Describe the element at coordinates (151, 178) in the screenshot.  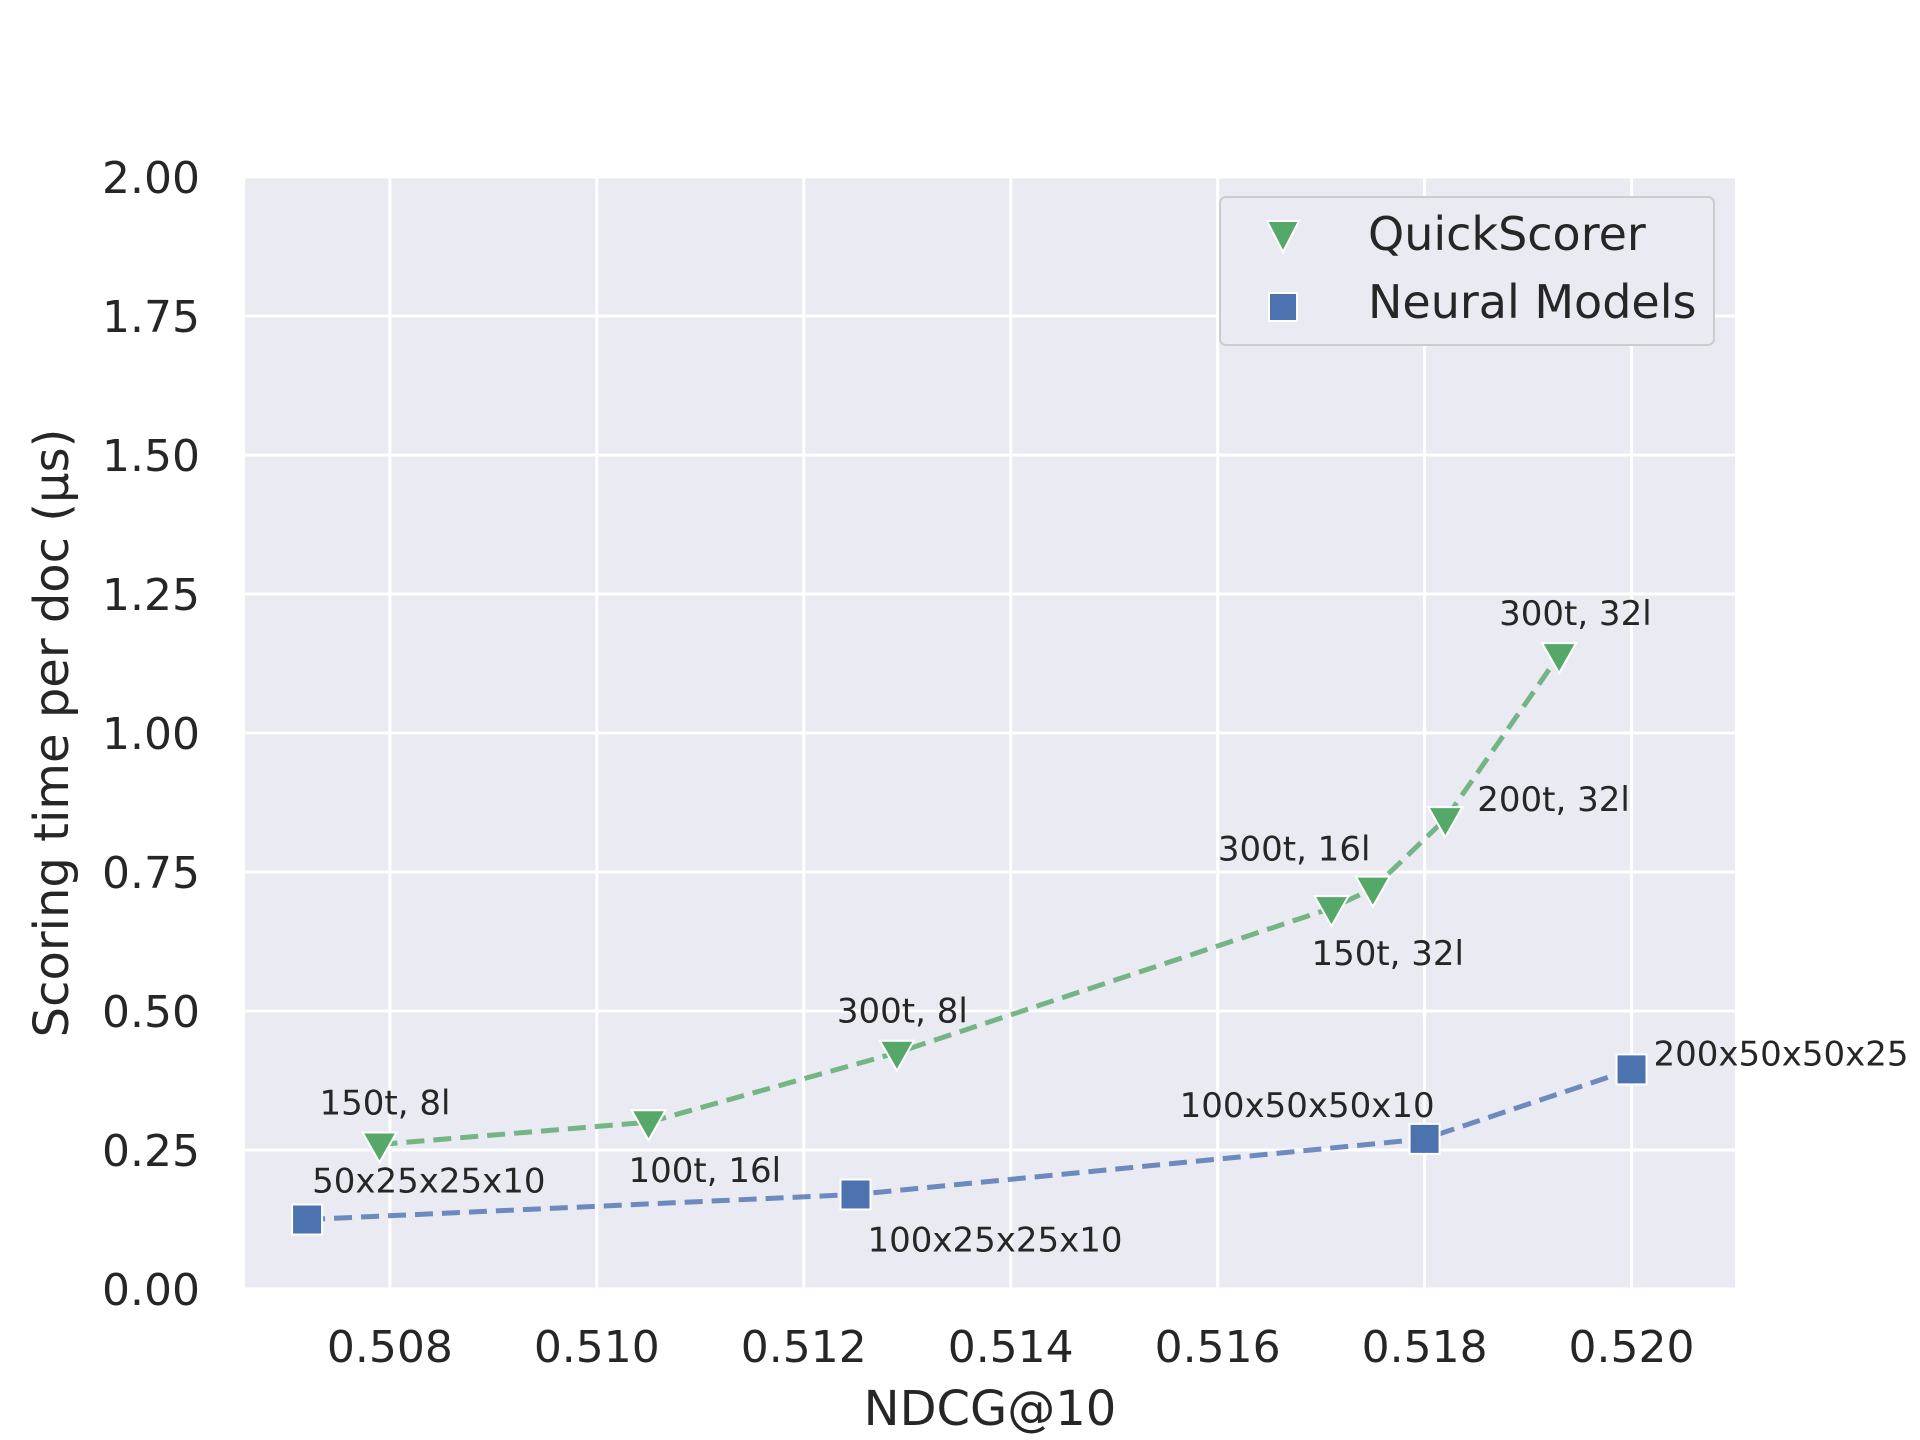
I see `y-tick-label: 2.00` at that location.